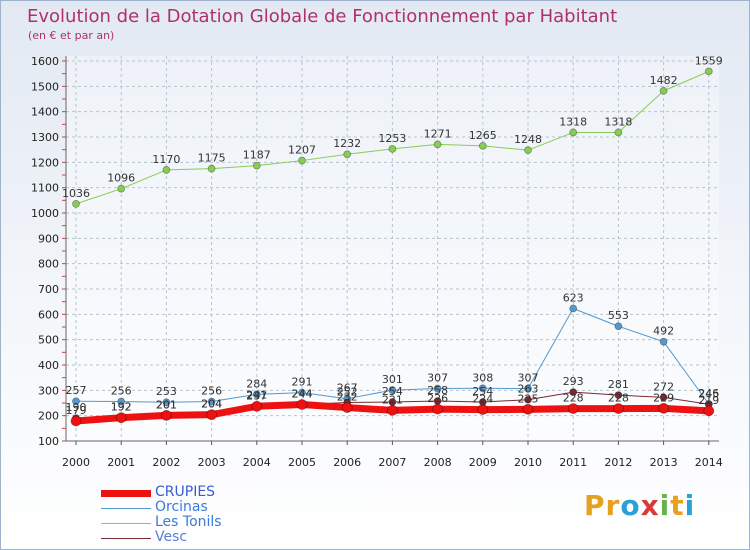  What do you see at coordinates (76, 193) in the screenshot?
I see `data-label-les-tonils: 1036` at bounding box center [76, 193].